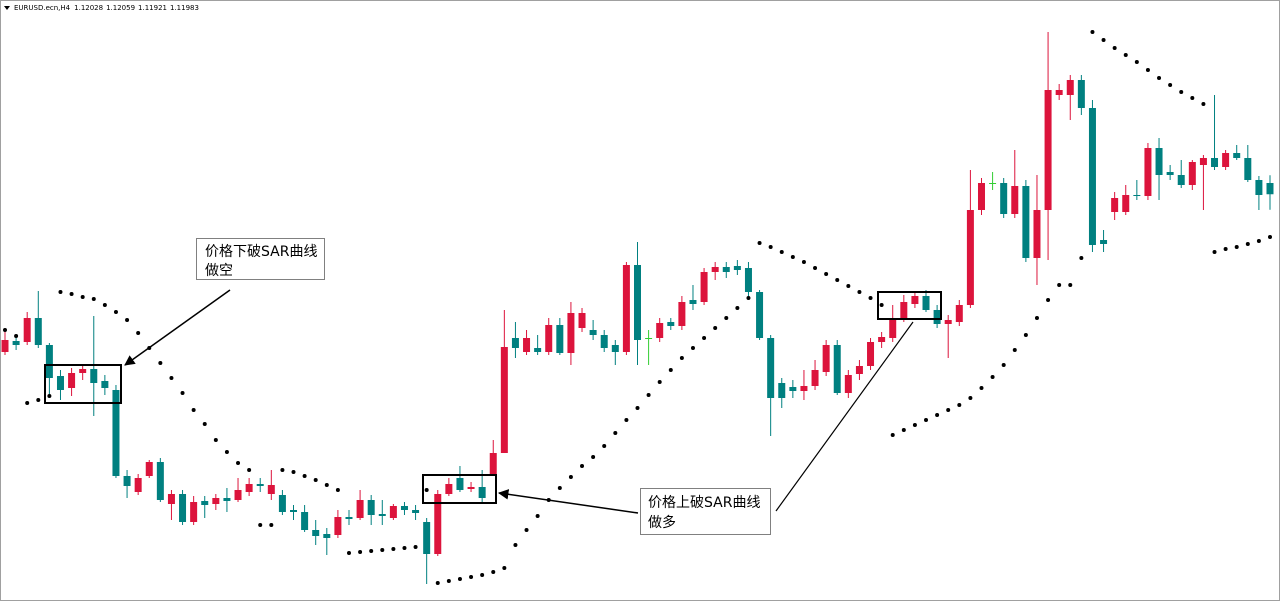 Image resolution: width=1280 pixels, height=601 pixels. What do you see at coordinates (219, 271) in the screenshot?
I see `note-text: 做空` at bounding box center [219, 271].